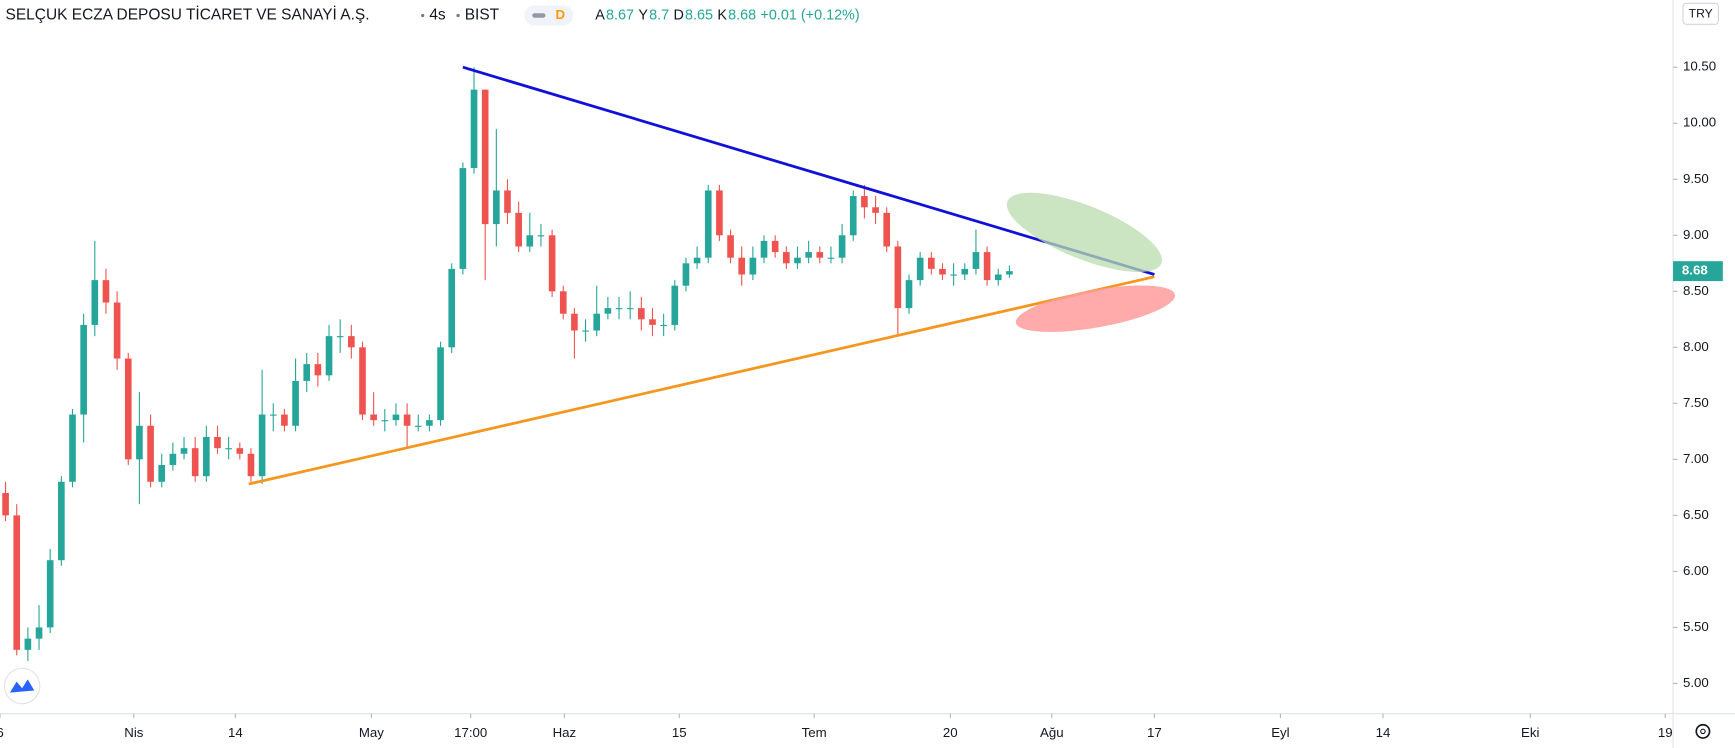  What do you see at coordinates (549, 15) in the screenshot?
I see `status-pill` at bounding box center [549, 15].